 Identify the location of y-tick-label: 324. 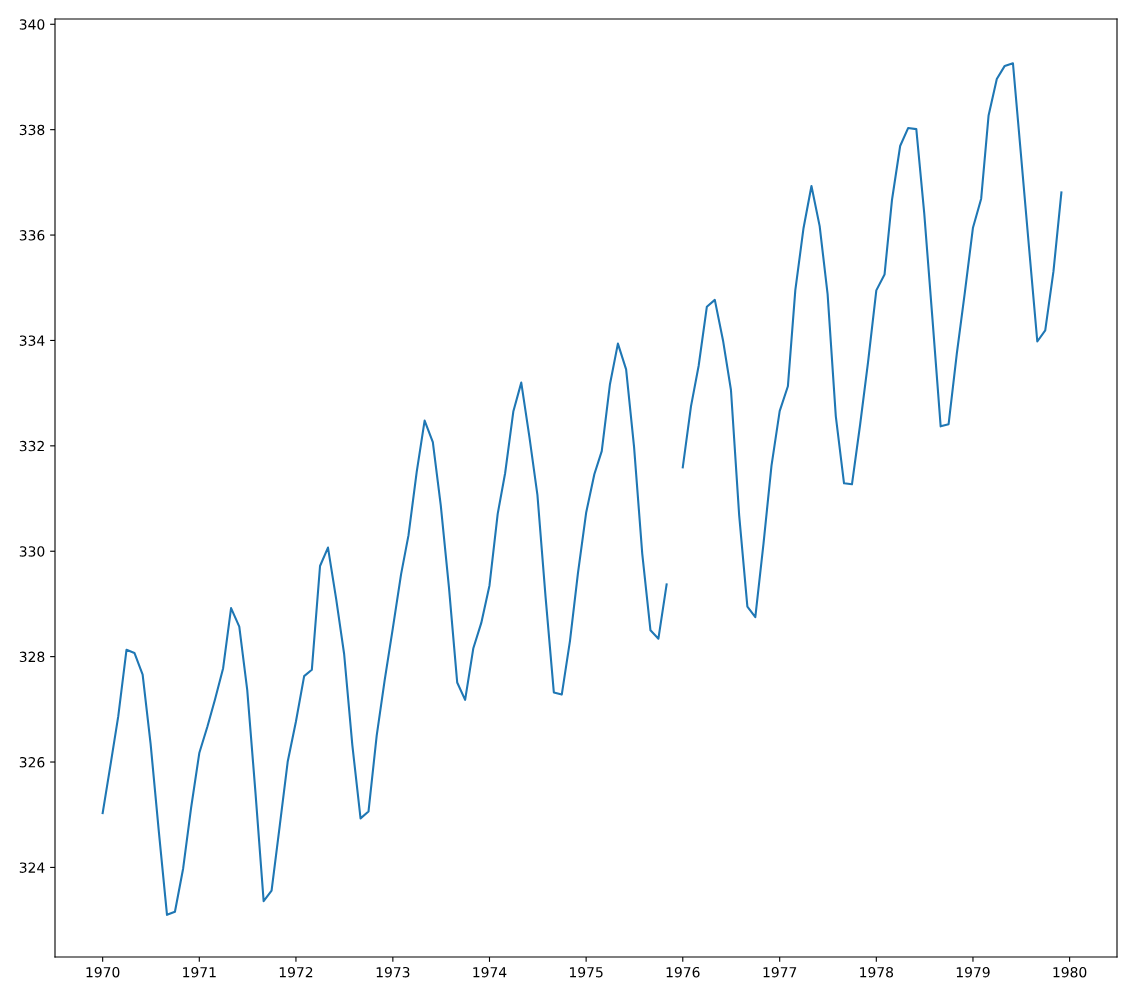
(32, 867).